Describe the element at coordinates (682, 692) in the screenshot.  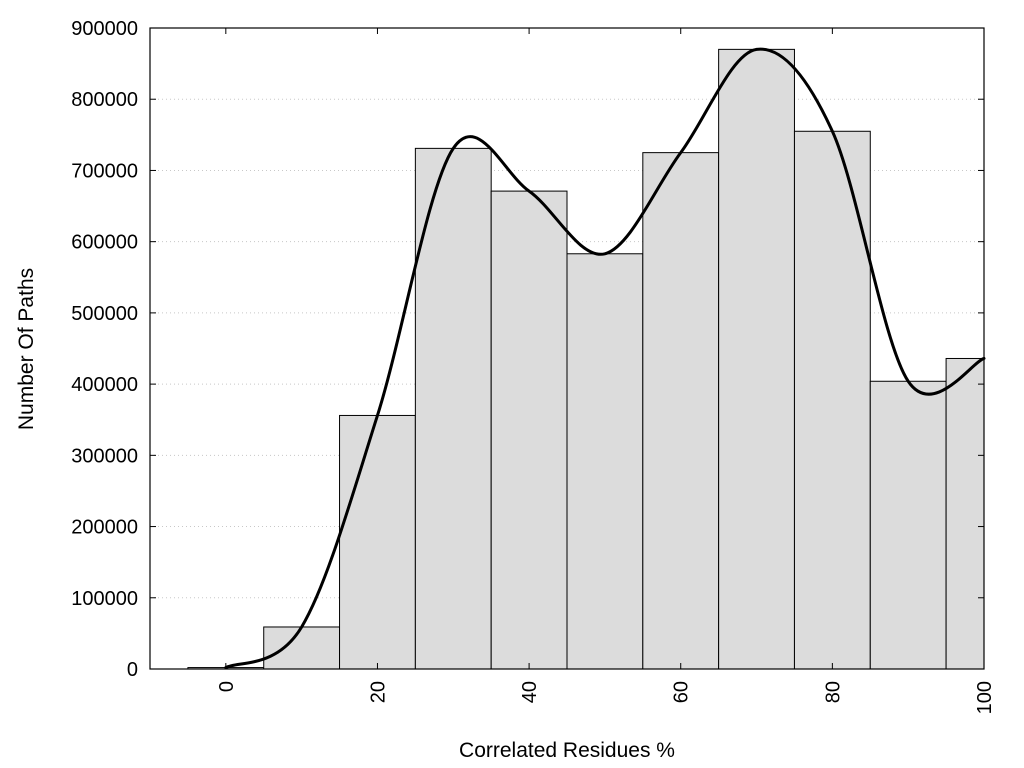
I see `x-tick-label: 60` at that location.